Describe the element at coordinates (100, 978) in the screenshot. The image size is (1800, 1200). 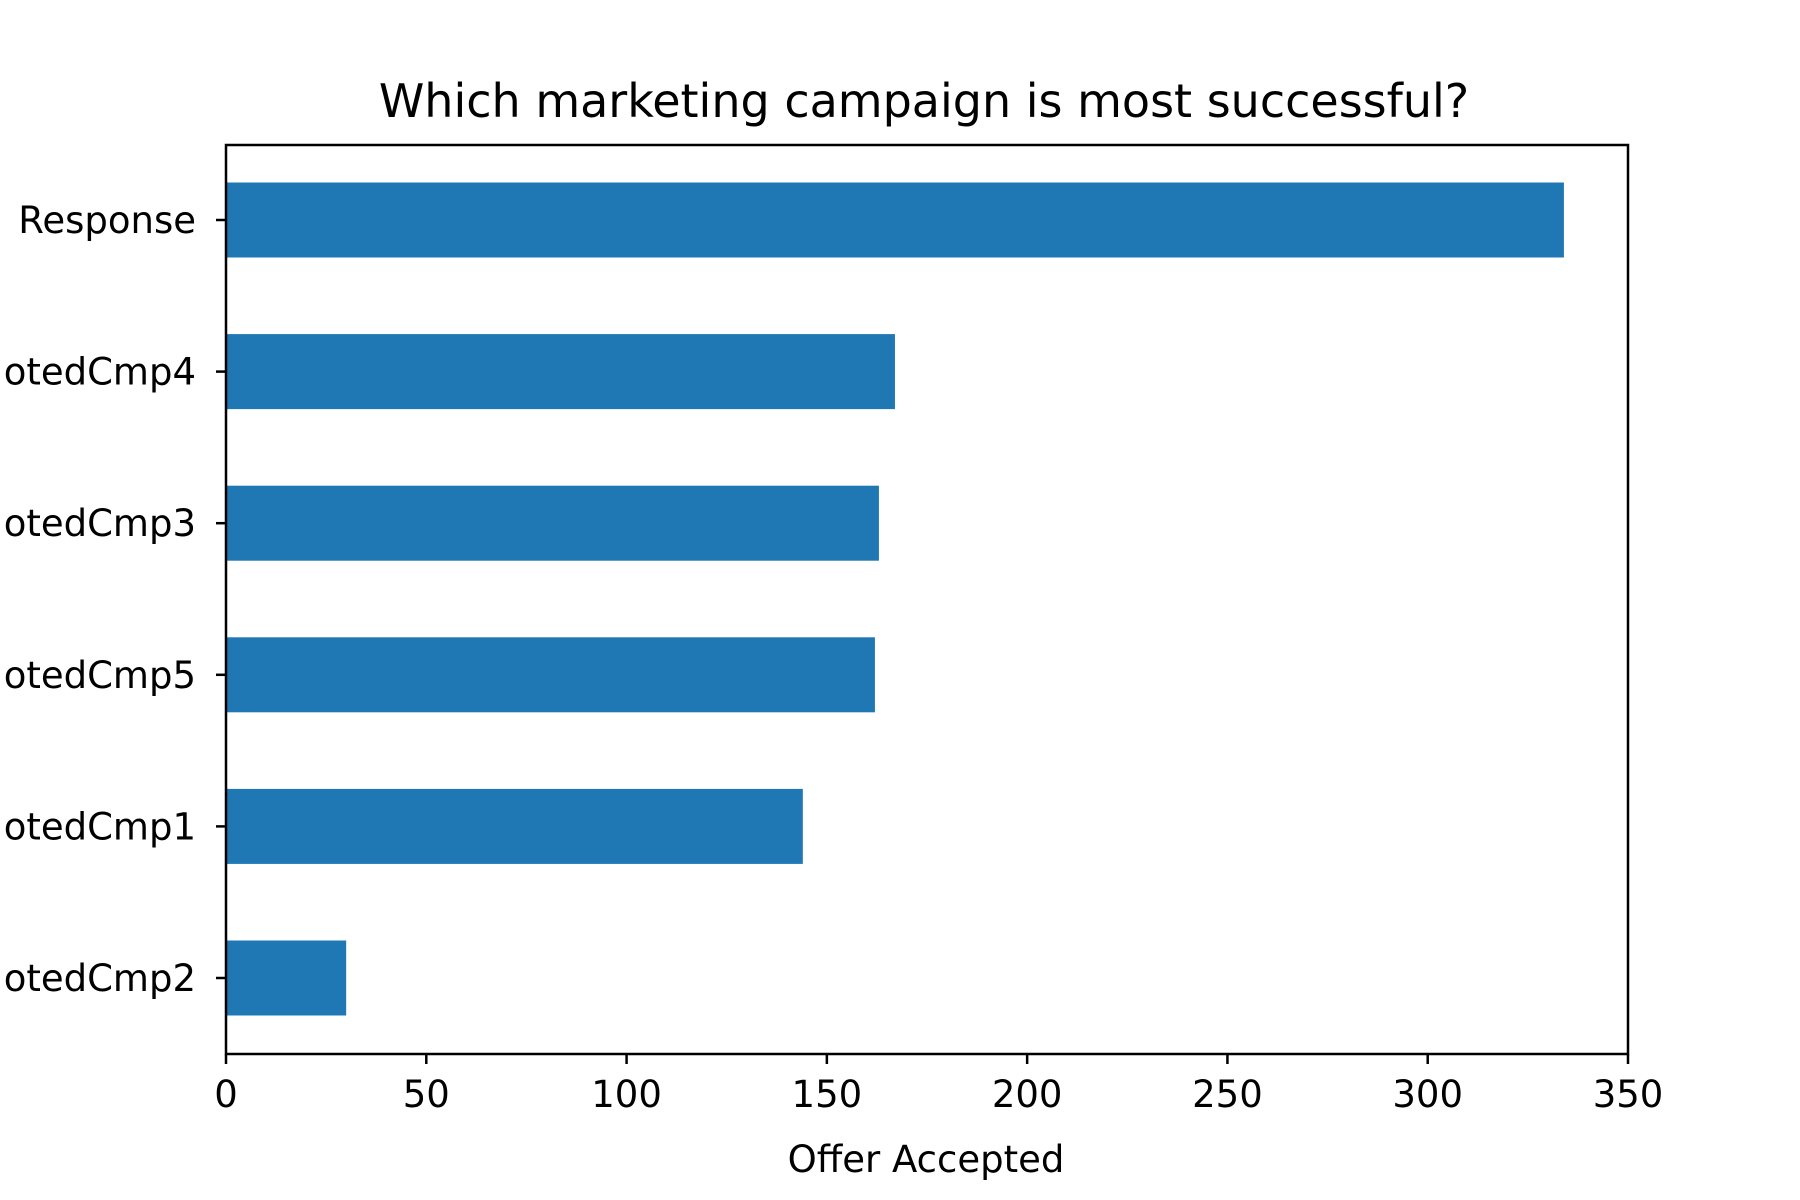
I see `y-tick-label-5: otedCmp2` at that location.